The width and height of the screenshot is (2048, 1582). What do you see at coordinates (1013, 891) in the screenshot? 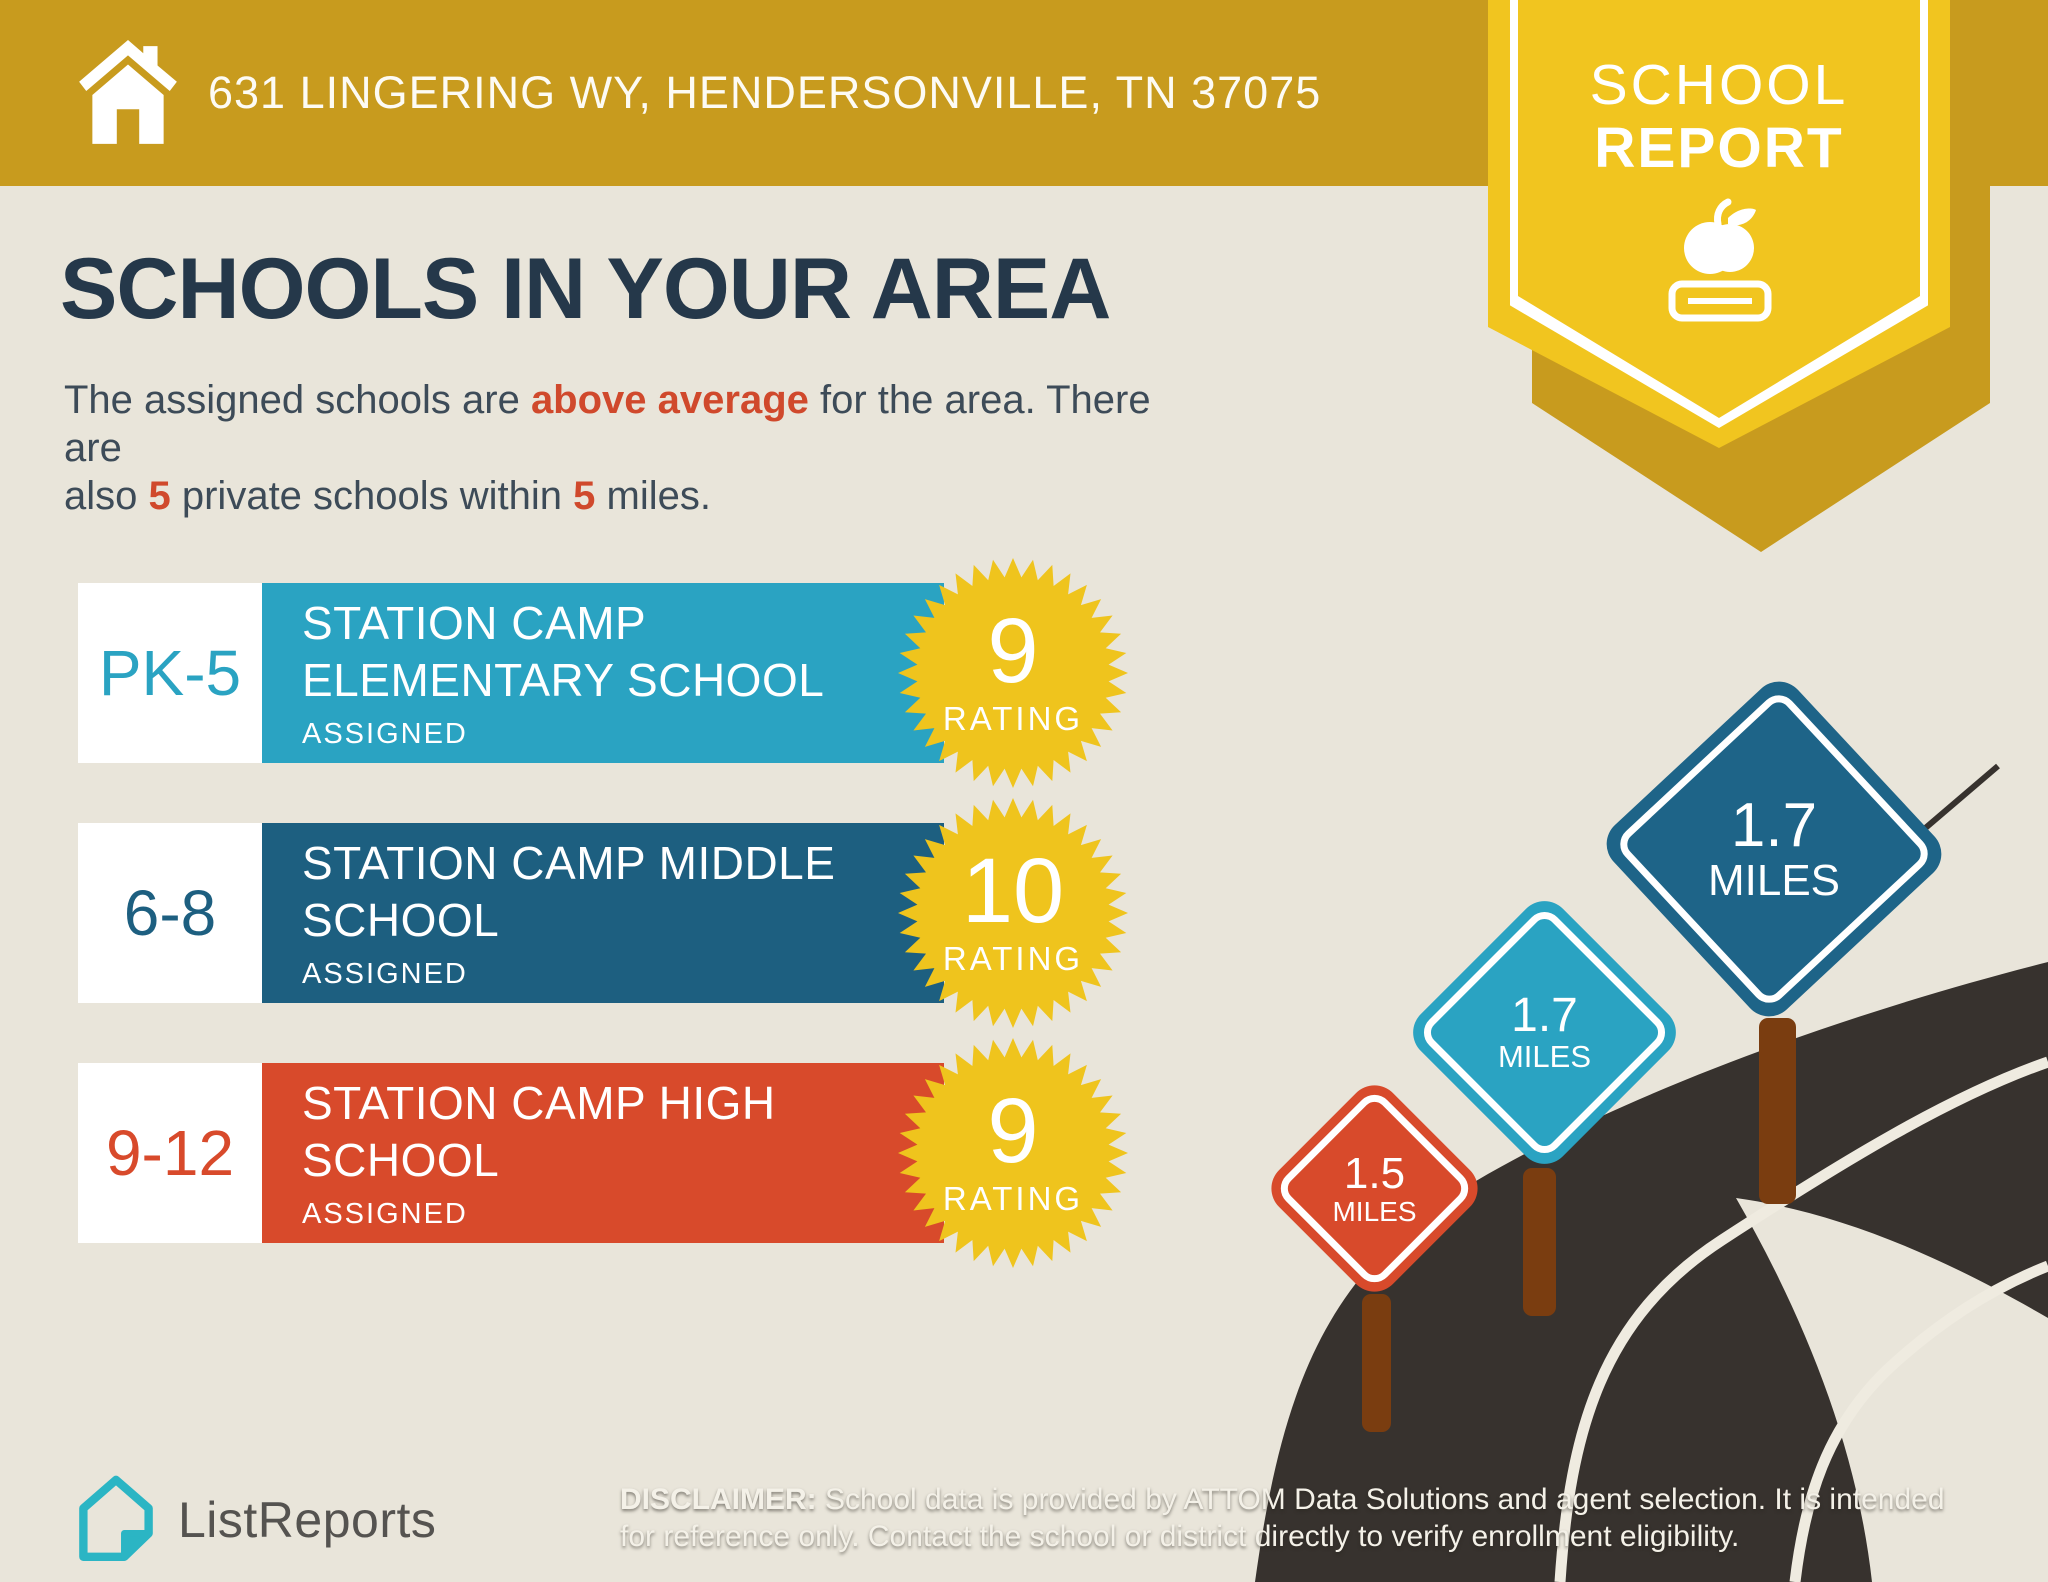
I see `rating-value: 10` at bounding box center [1013, 891].